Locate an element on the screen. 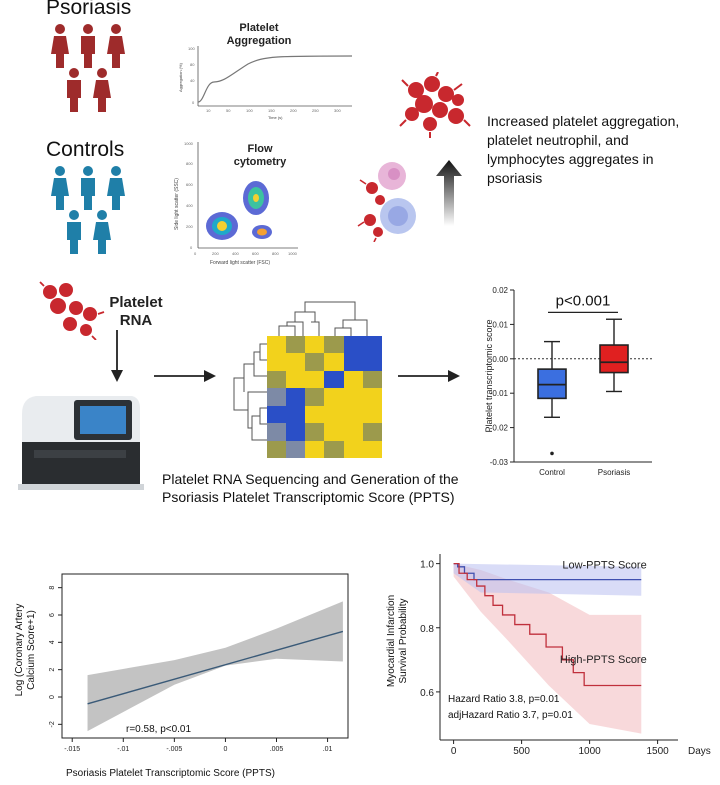 This screenshot has height=785, width=720. x-tick-label: -.015 is located at coordinates (72, 749).